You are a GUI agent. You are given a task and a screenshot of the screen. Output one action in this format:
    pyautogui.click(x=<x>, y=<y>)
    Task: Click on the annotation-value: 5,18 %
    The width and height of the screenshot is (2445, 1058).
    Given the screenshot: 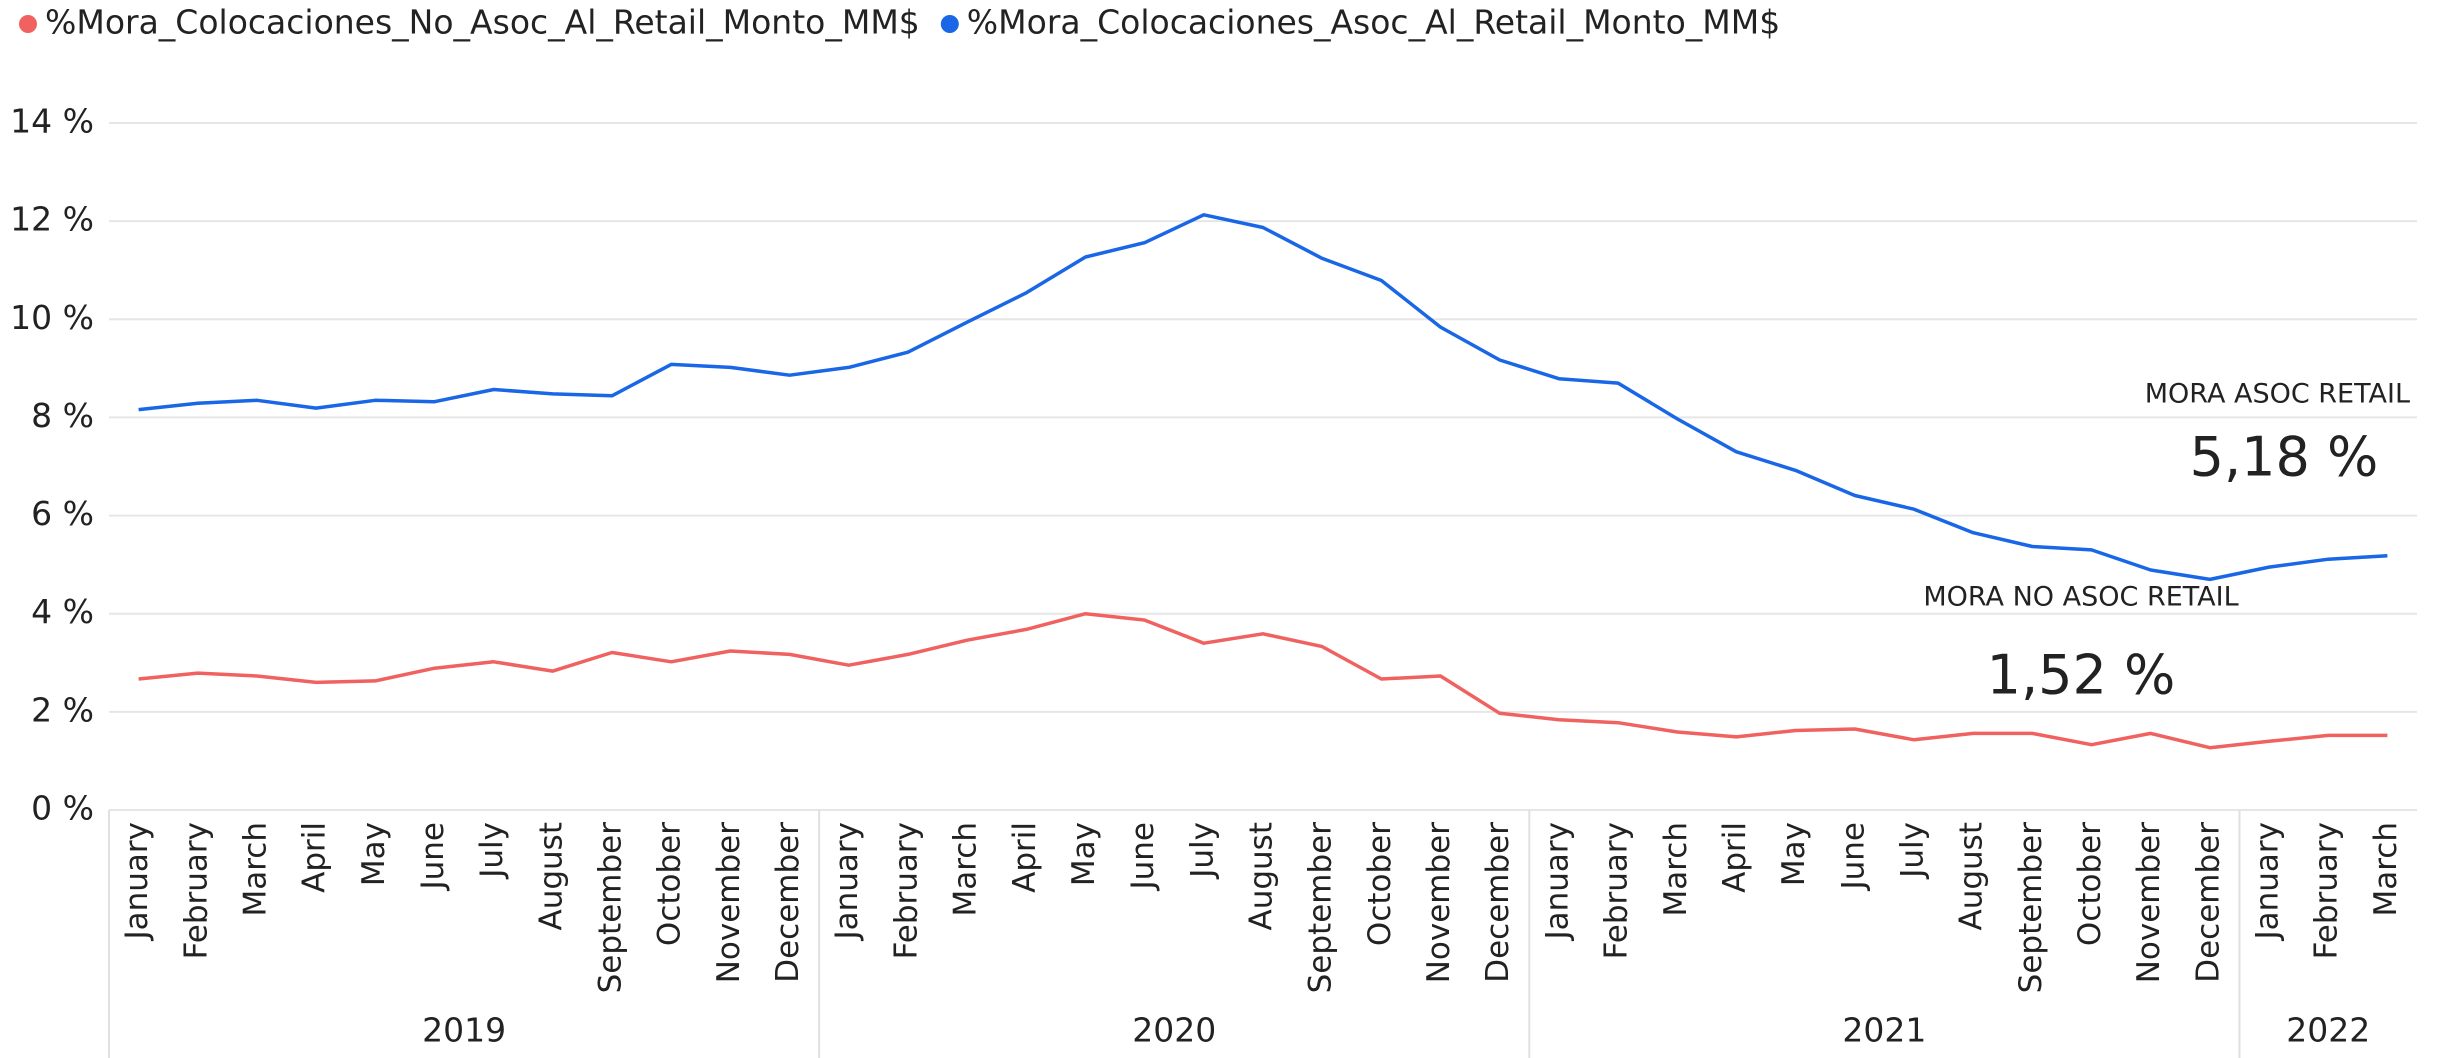 What is the action you would take?
    pyautogui.click(x=2284, y=457)
    